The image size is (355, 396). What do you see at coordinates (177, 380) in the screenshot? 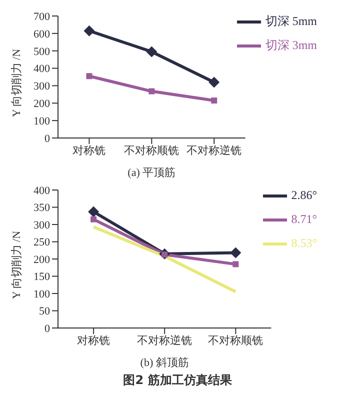
I see `caption: 图2 筋加工仿真结果` at bounding box center [177, 380].